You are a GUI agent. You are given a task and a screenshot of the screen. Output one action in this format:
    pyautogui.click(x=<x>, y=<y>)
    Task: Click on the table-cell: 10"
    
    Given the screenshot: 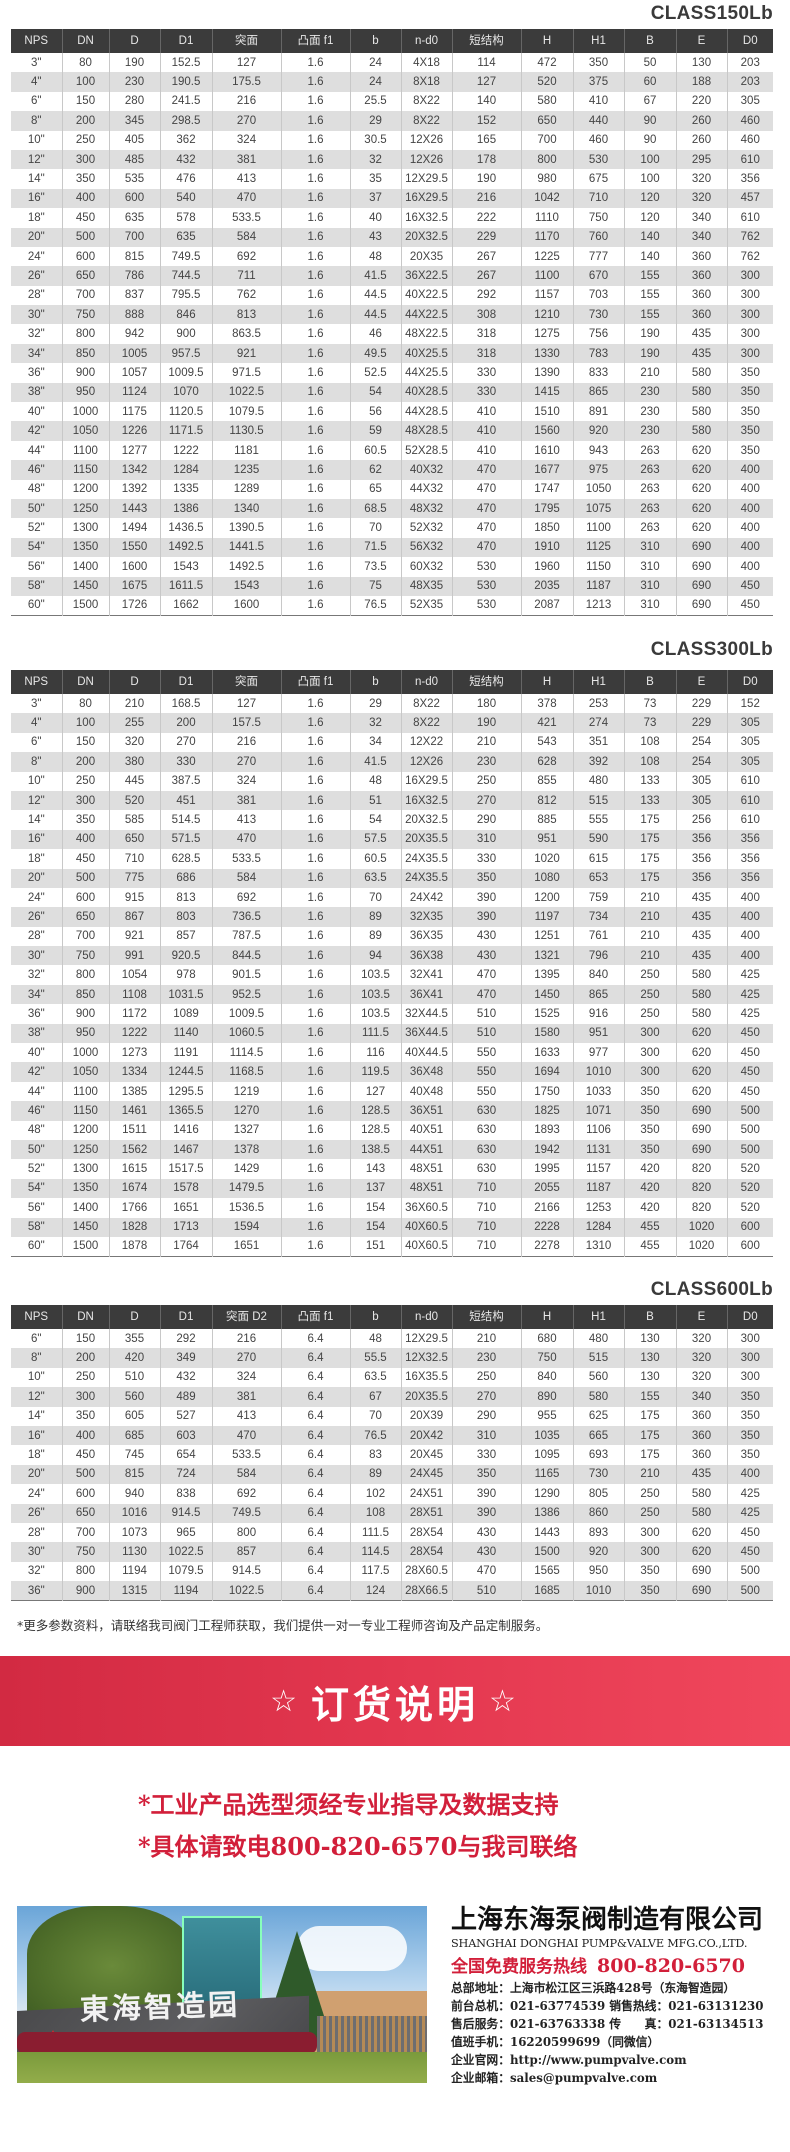 What is the action you would take?
    pyautogui.click(x=36, y=140)
    